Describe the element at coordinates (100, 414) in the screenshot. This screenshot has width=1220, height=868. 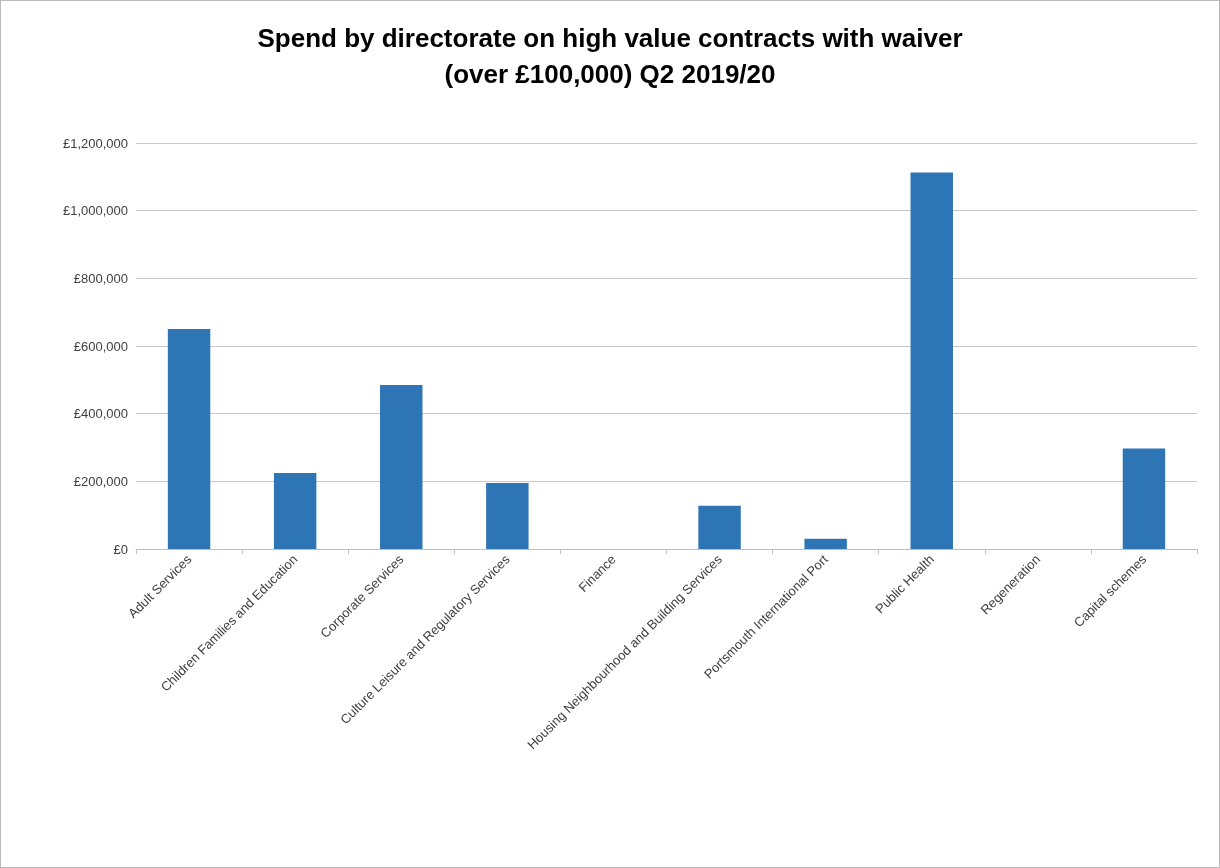
I see `y-tick-label: £400,000` at that location.